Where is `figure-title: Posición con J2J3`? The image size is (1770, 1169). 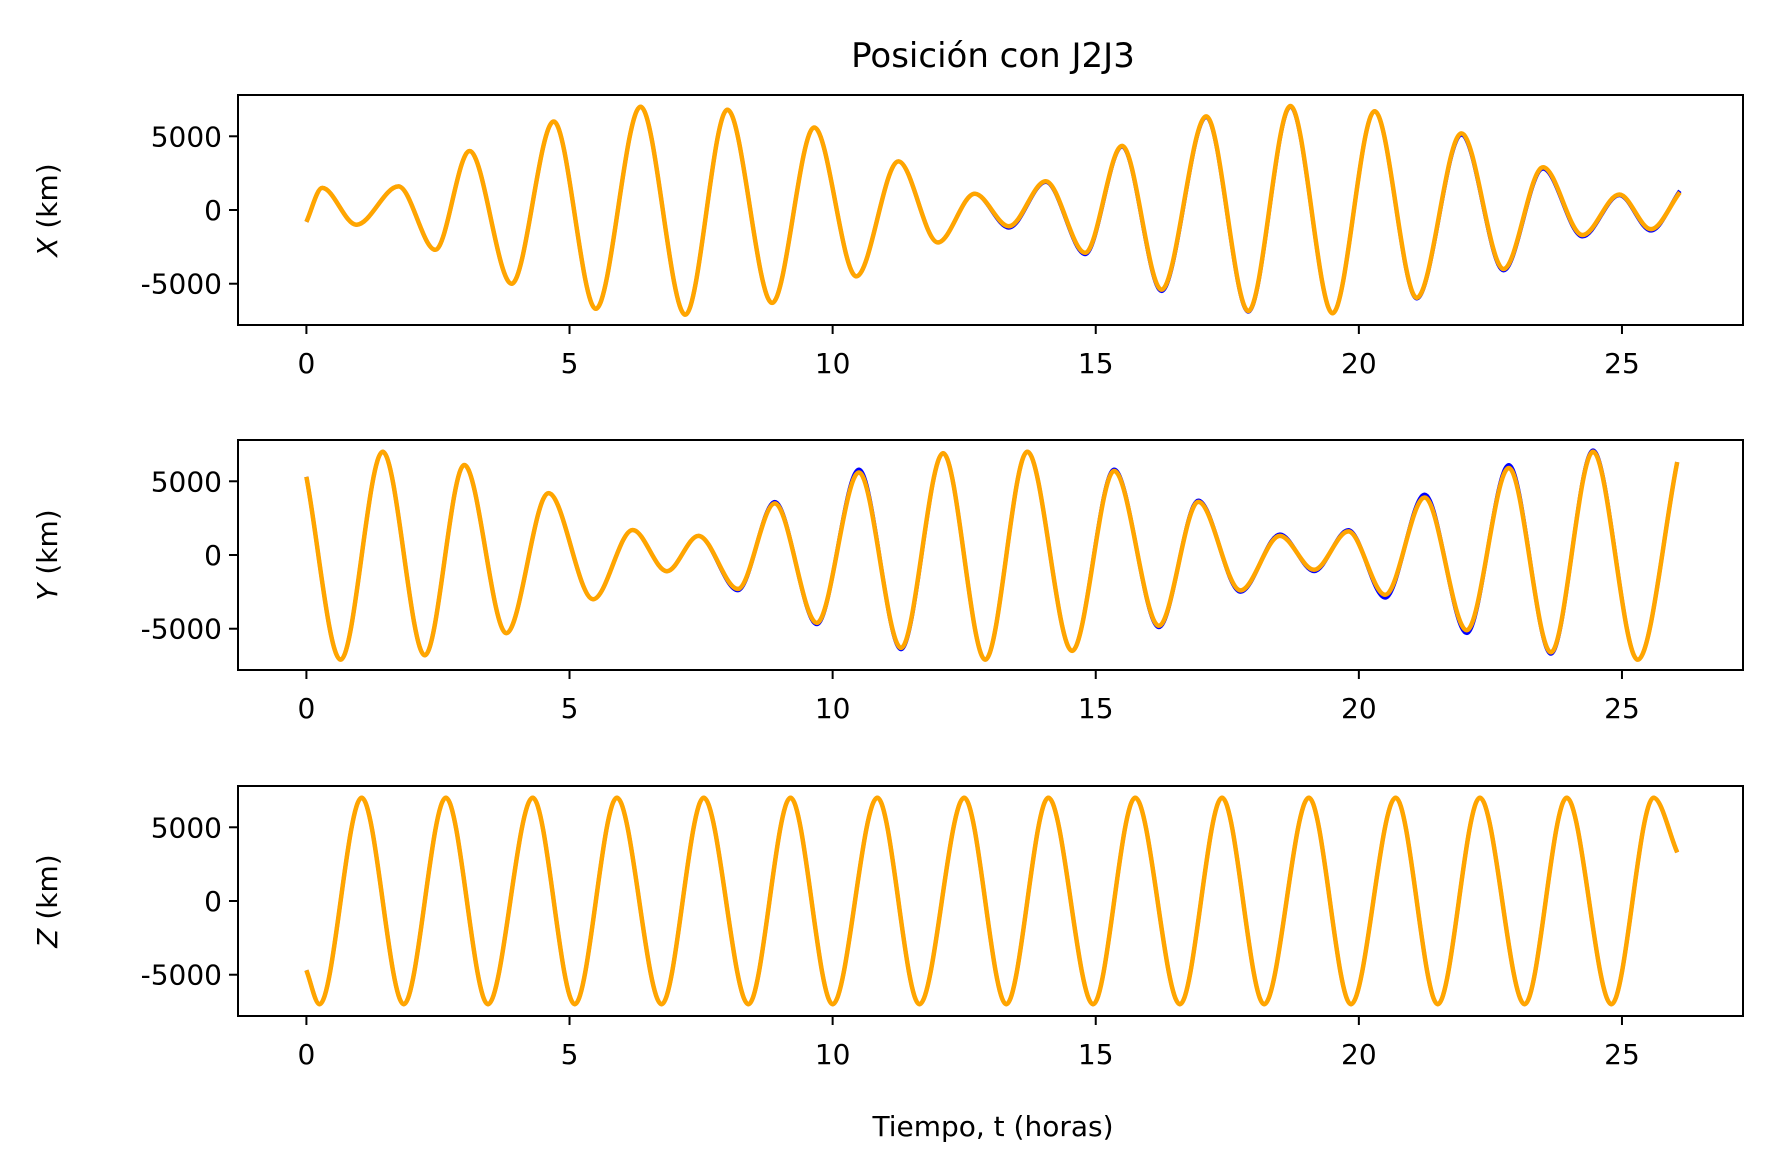
figure-title: Posición con J2J3 is located at coordinates (993, 56).